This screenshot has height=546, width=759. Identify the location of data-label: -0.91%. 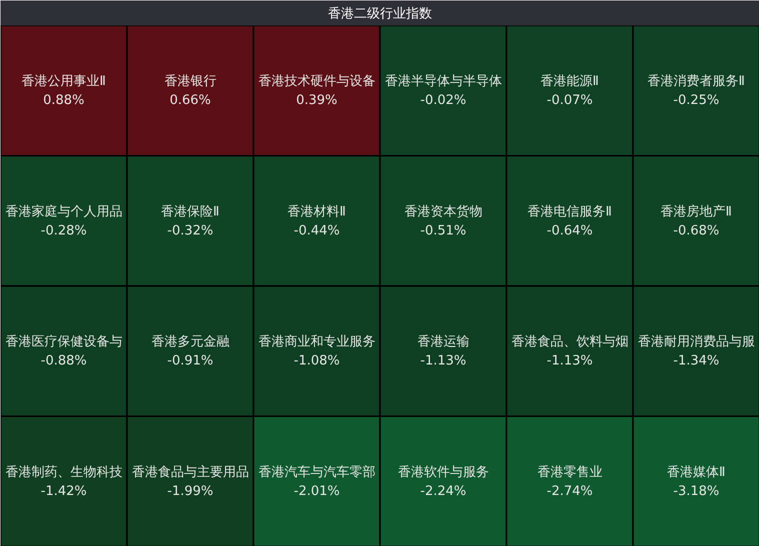
(190, 361).